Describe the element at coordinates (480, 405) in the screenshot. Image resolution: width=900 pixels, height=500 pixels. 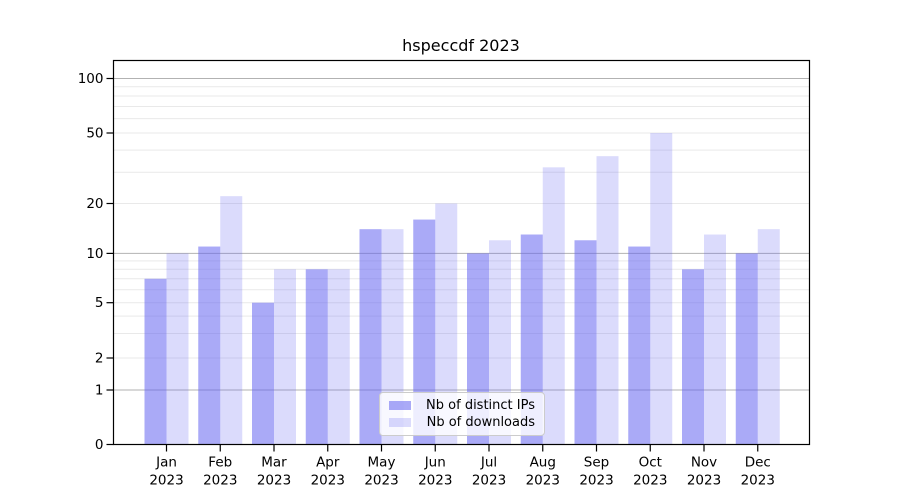
I see `legend-label-distinct-ips: Nb of distinct IPs` at that location.